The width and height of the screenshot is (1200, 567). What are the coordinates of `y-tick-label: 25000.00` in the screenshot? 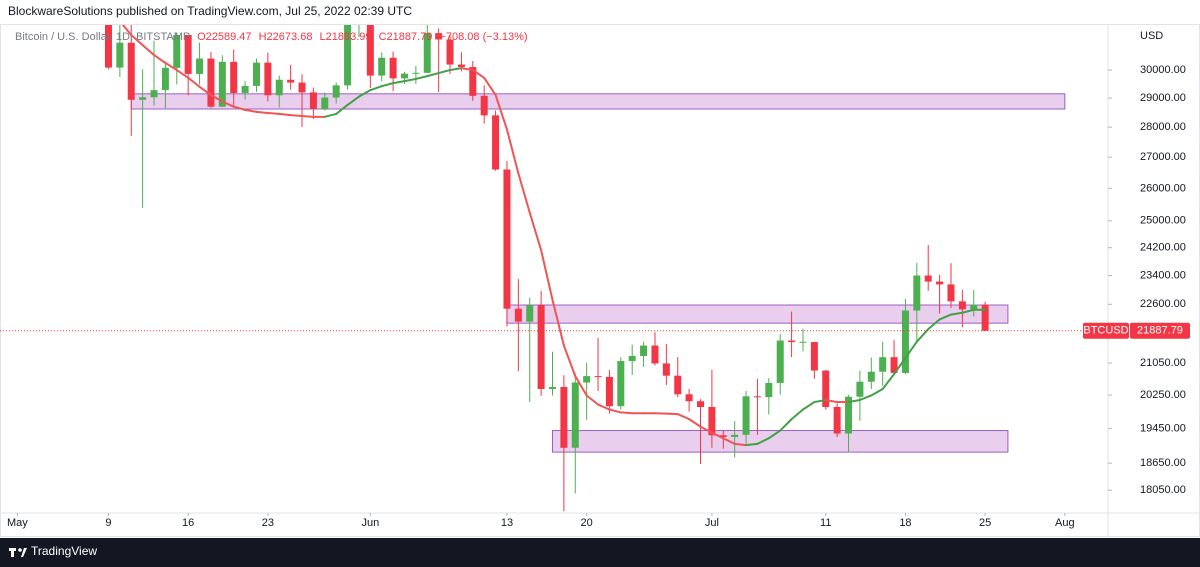 It's located at (1163, 221).